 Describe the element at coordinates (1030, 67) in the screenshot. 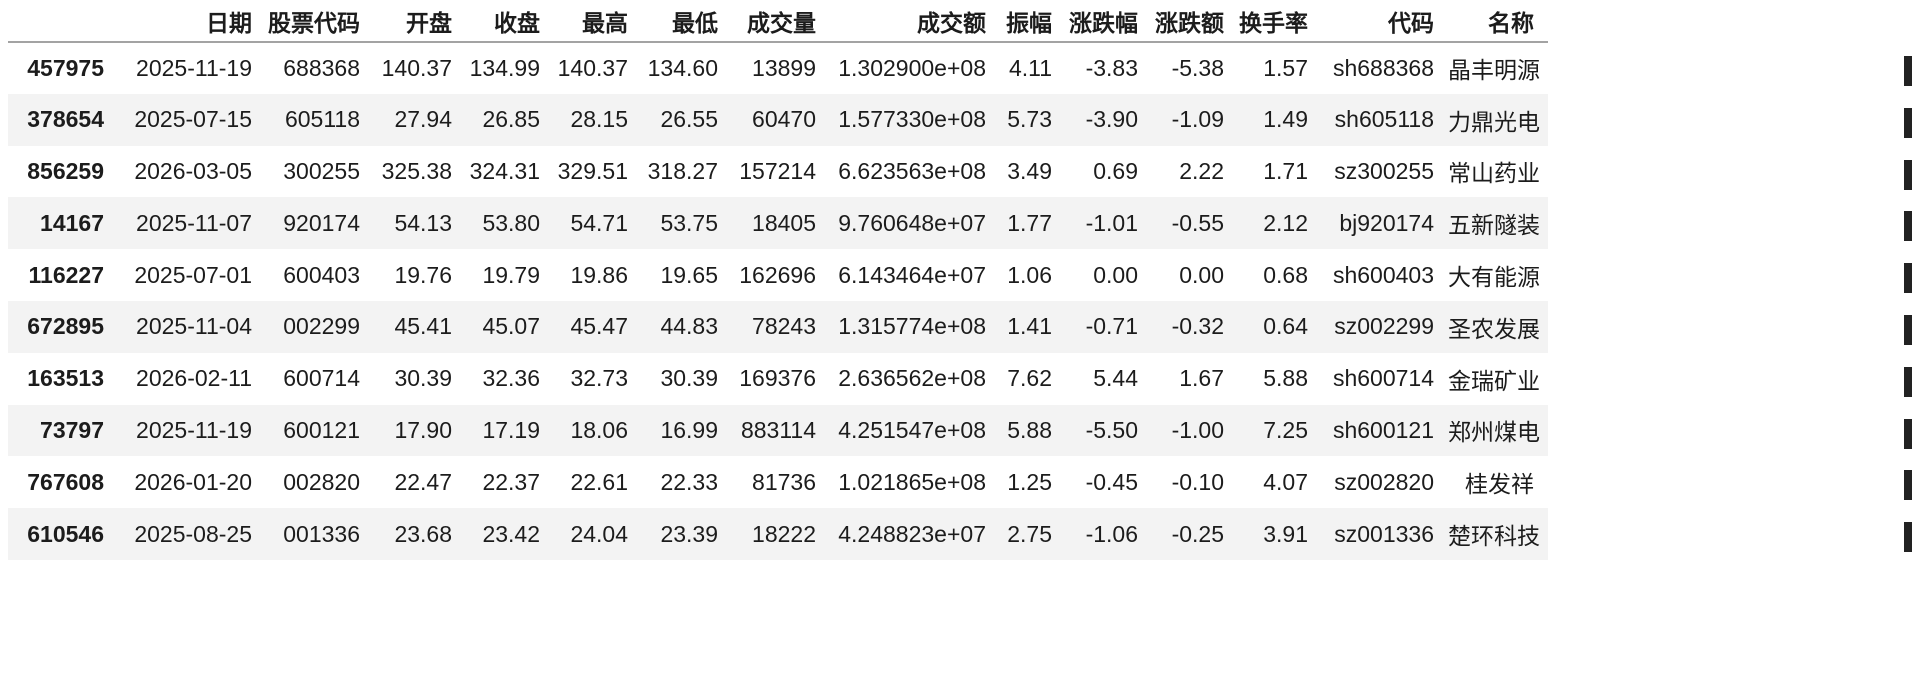

I see `table-cell: 4.11` at that location.